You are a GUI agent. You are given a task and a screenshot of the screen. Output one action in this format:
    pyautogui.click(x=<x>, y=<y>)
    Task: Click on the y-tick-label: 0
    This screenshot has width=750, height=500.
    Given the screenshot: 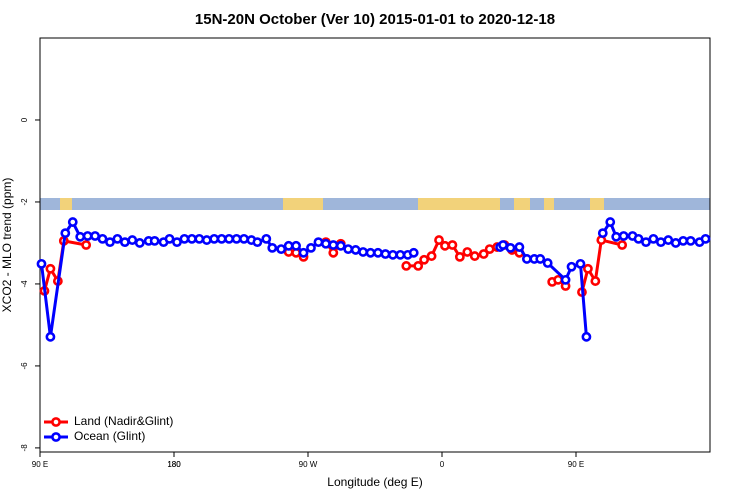 What is the action you would take?
    pyautogui.click(x=24, y=119)
    